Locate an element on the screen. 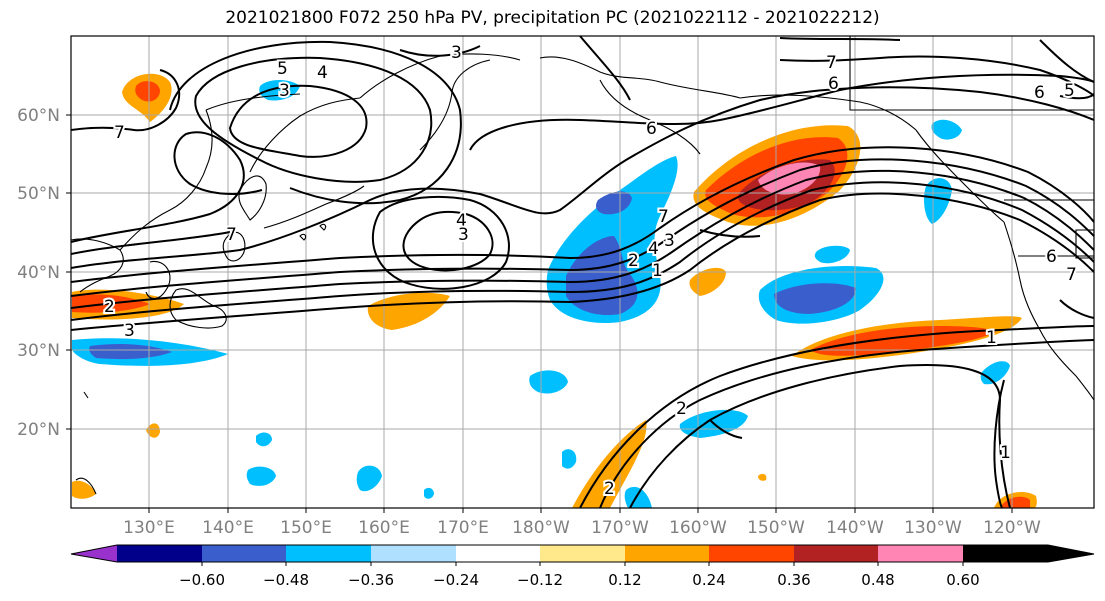  lat-label: 40°N is located at coordinates (38, 273).